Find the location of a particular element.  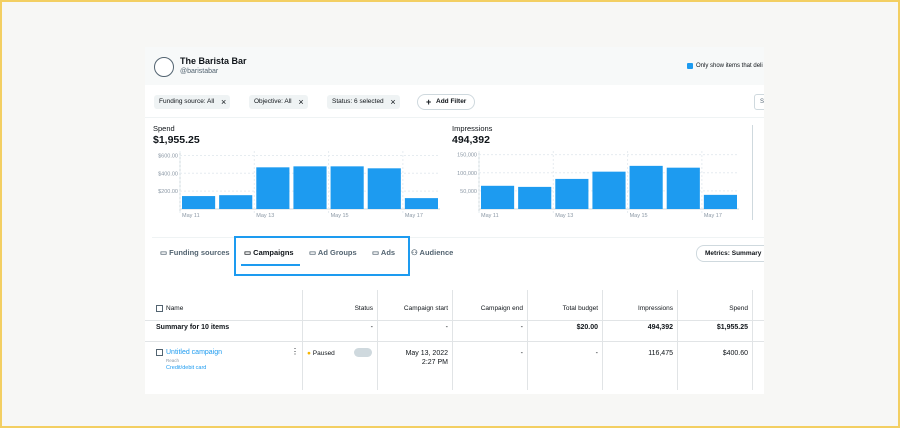

tab: ▭ Ad Groups is located at coordinates (333, 252).